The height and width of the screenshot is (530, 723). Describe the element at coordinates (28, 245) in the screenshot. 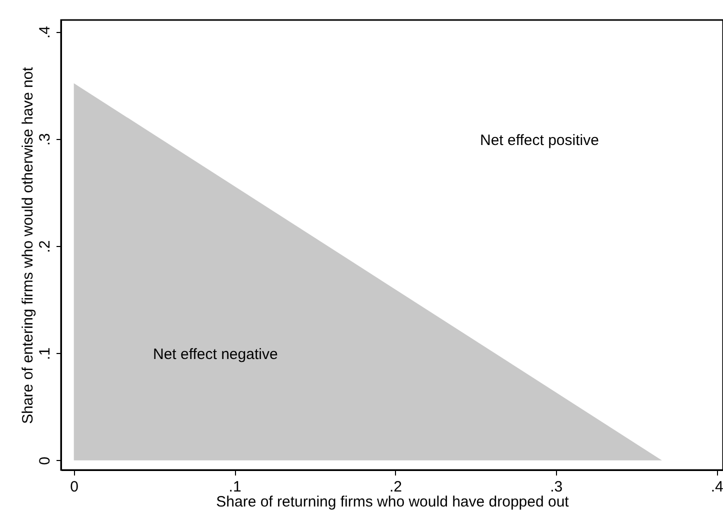

I see `y-axis-title: Share of entering firms who would otherwise have not` at that location.